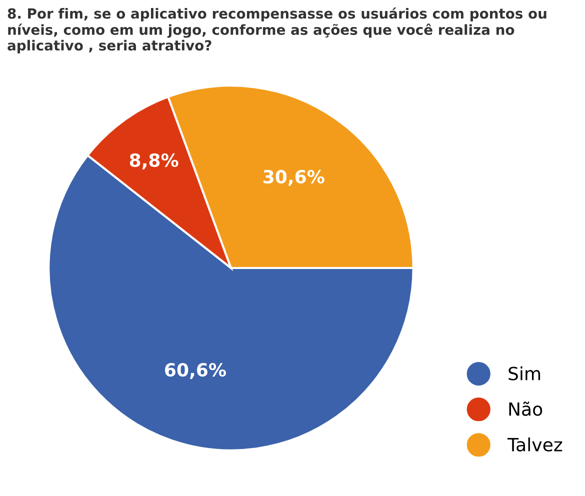  I want to click on legend-label: Não, so click(525, 409).